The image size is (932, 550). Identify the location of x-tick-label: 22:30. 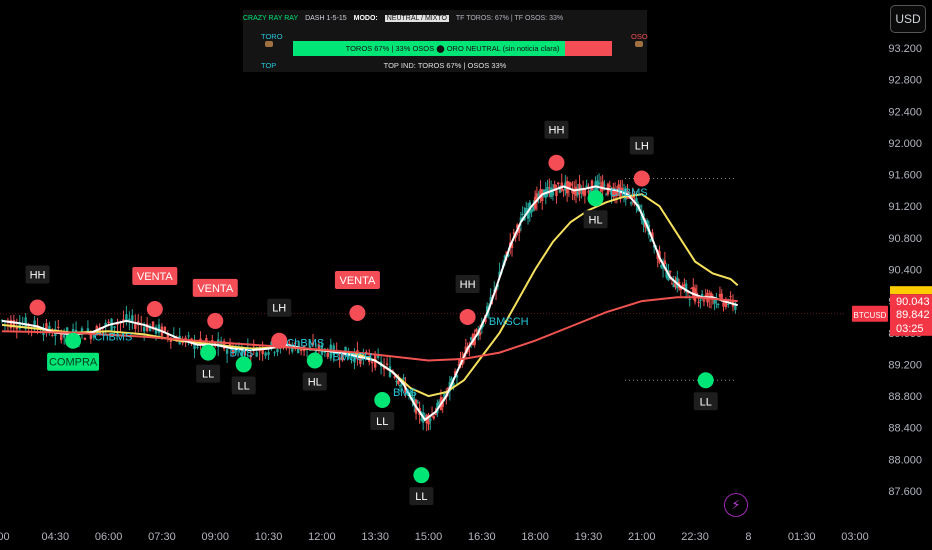
(695, 537).